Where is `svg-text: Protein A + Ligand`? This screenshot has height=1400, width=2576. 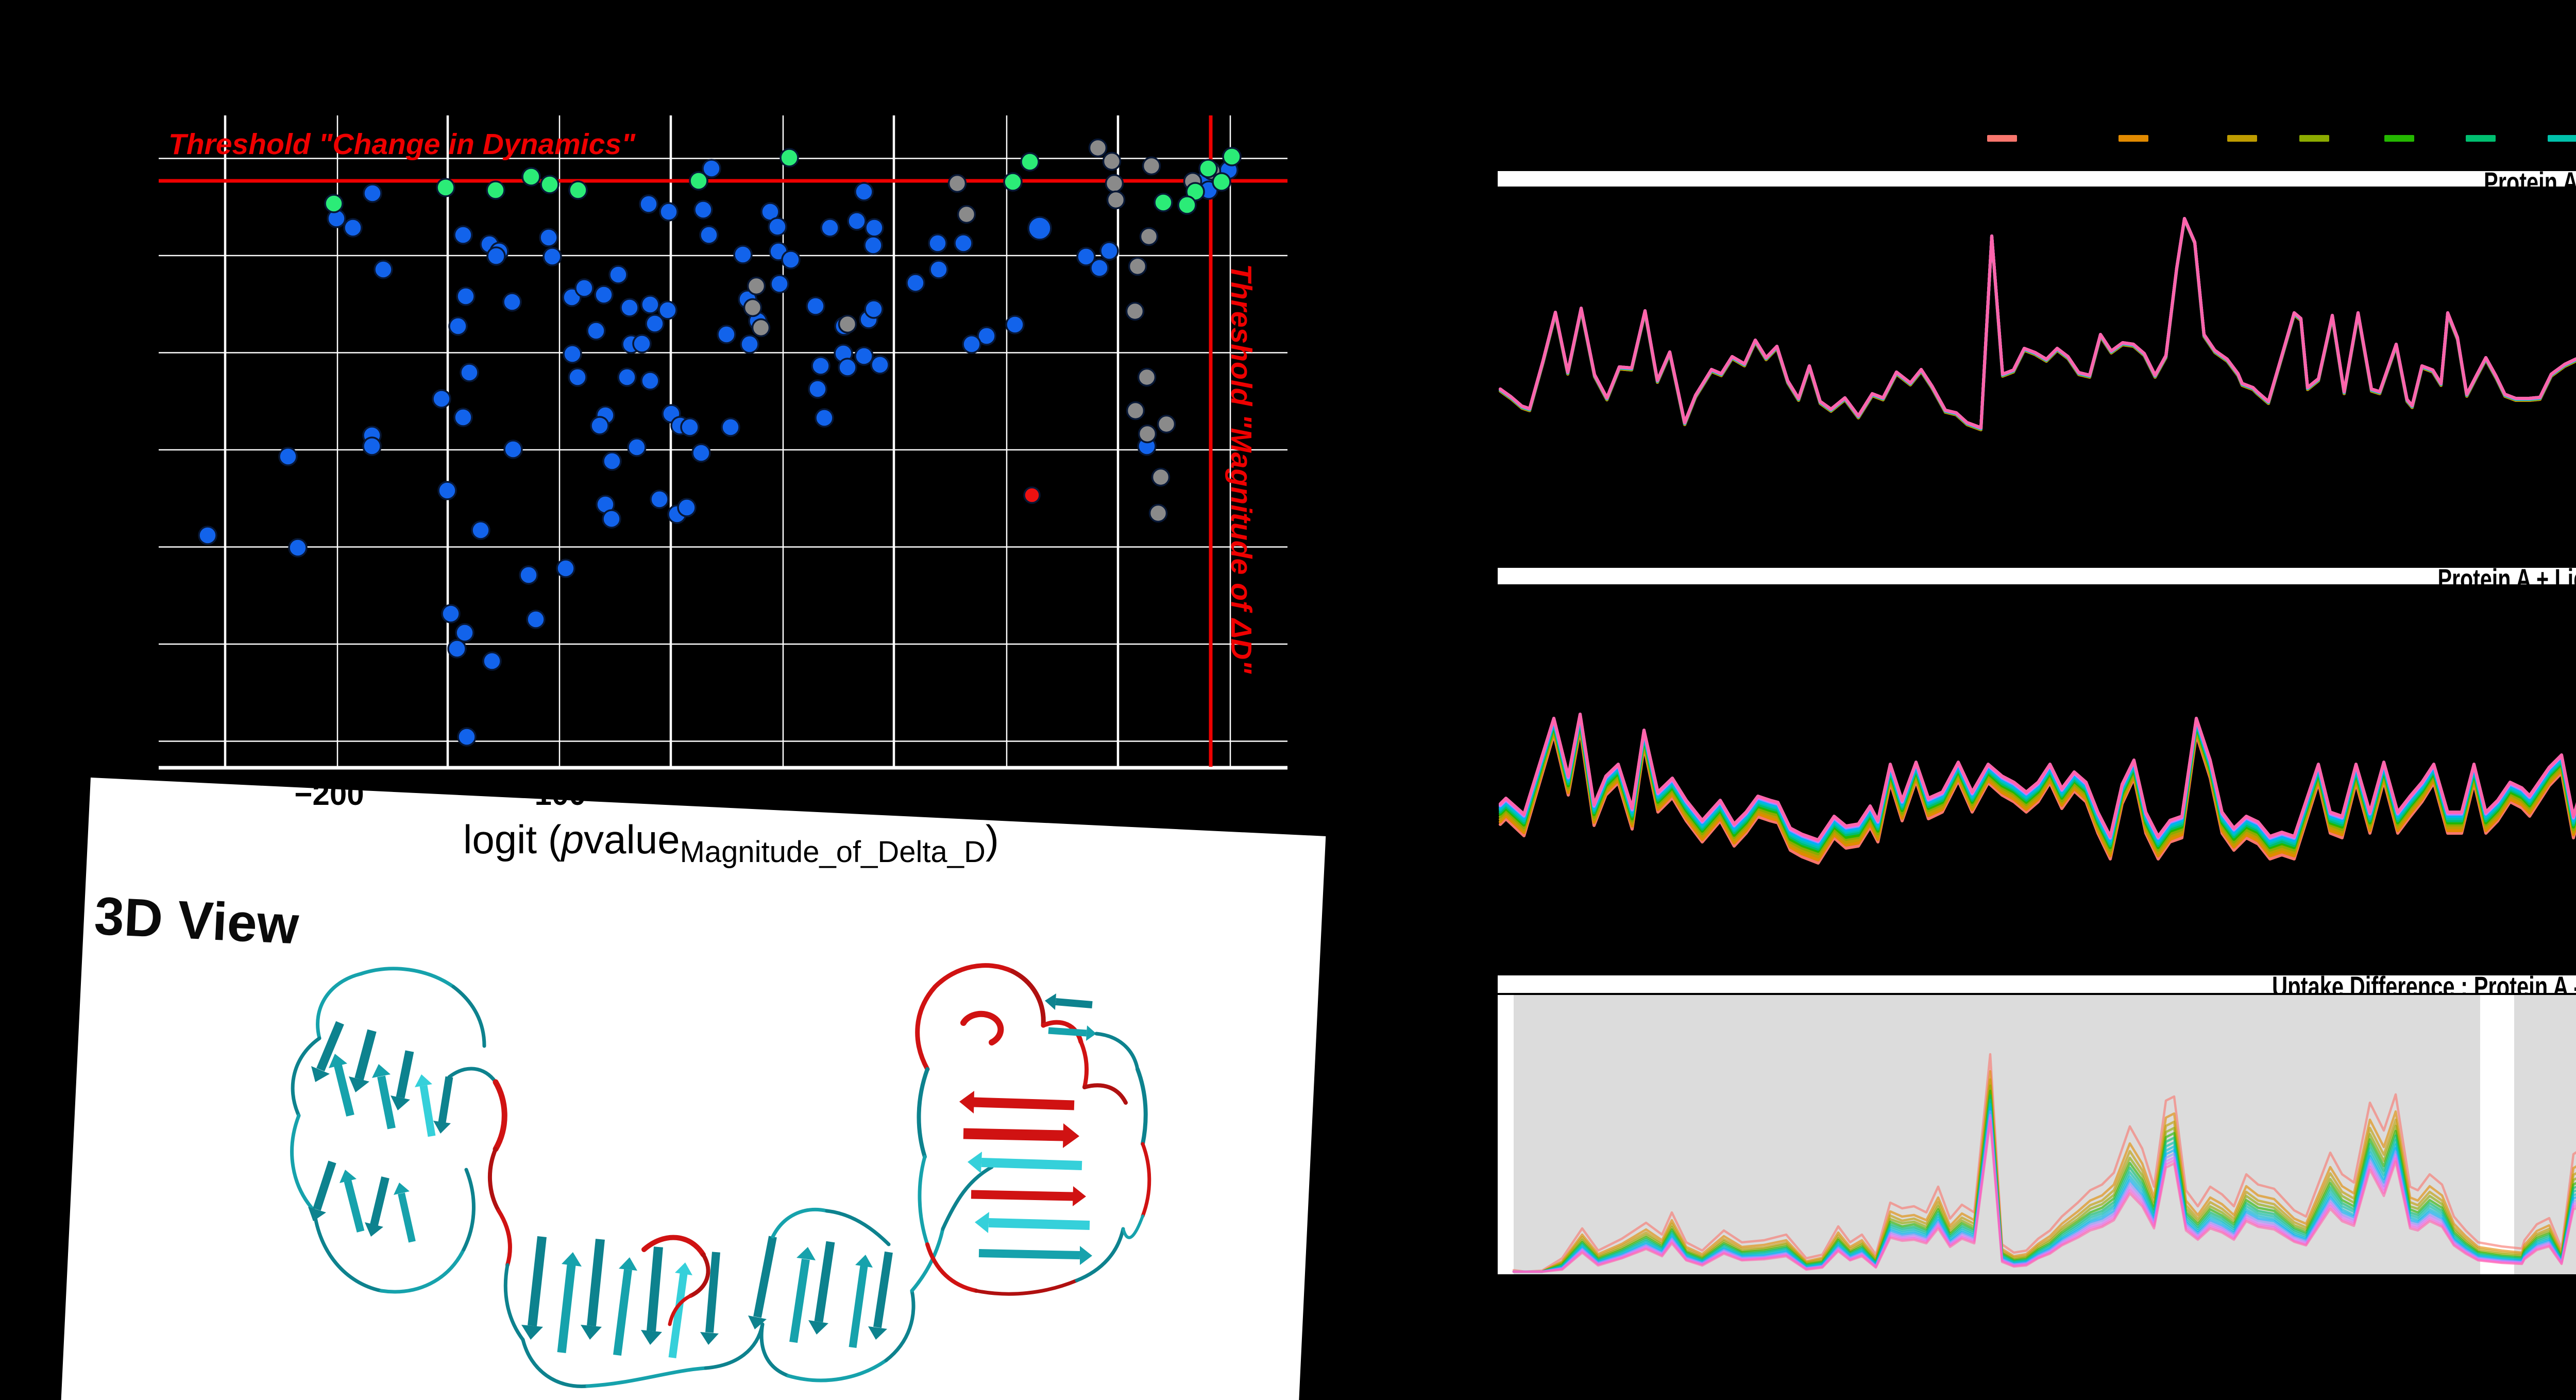
svg-text: Protein A + Ligand is located at coordinates (2507, 579).